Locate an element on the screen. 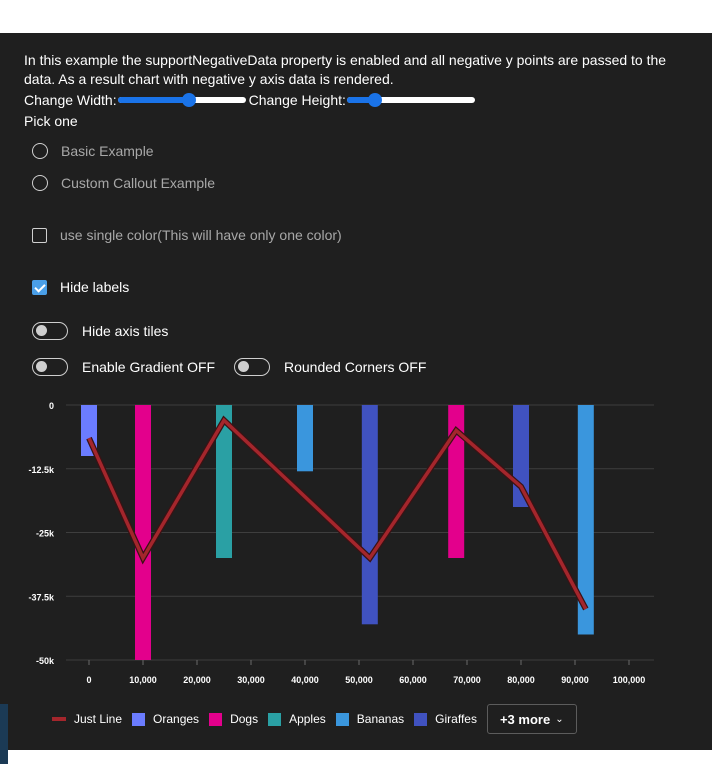 Image resolution: width=712 pixels, height=783 pixels. toggle-label: Hide axis tiles is located at coordinates (125, 331).